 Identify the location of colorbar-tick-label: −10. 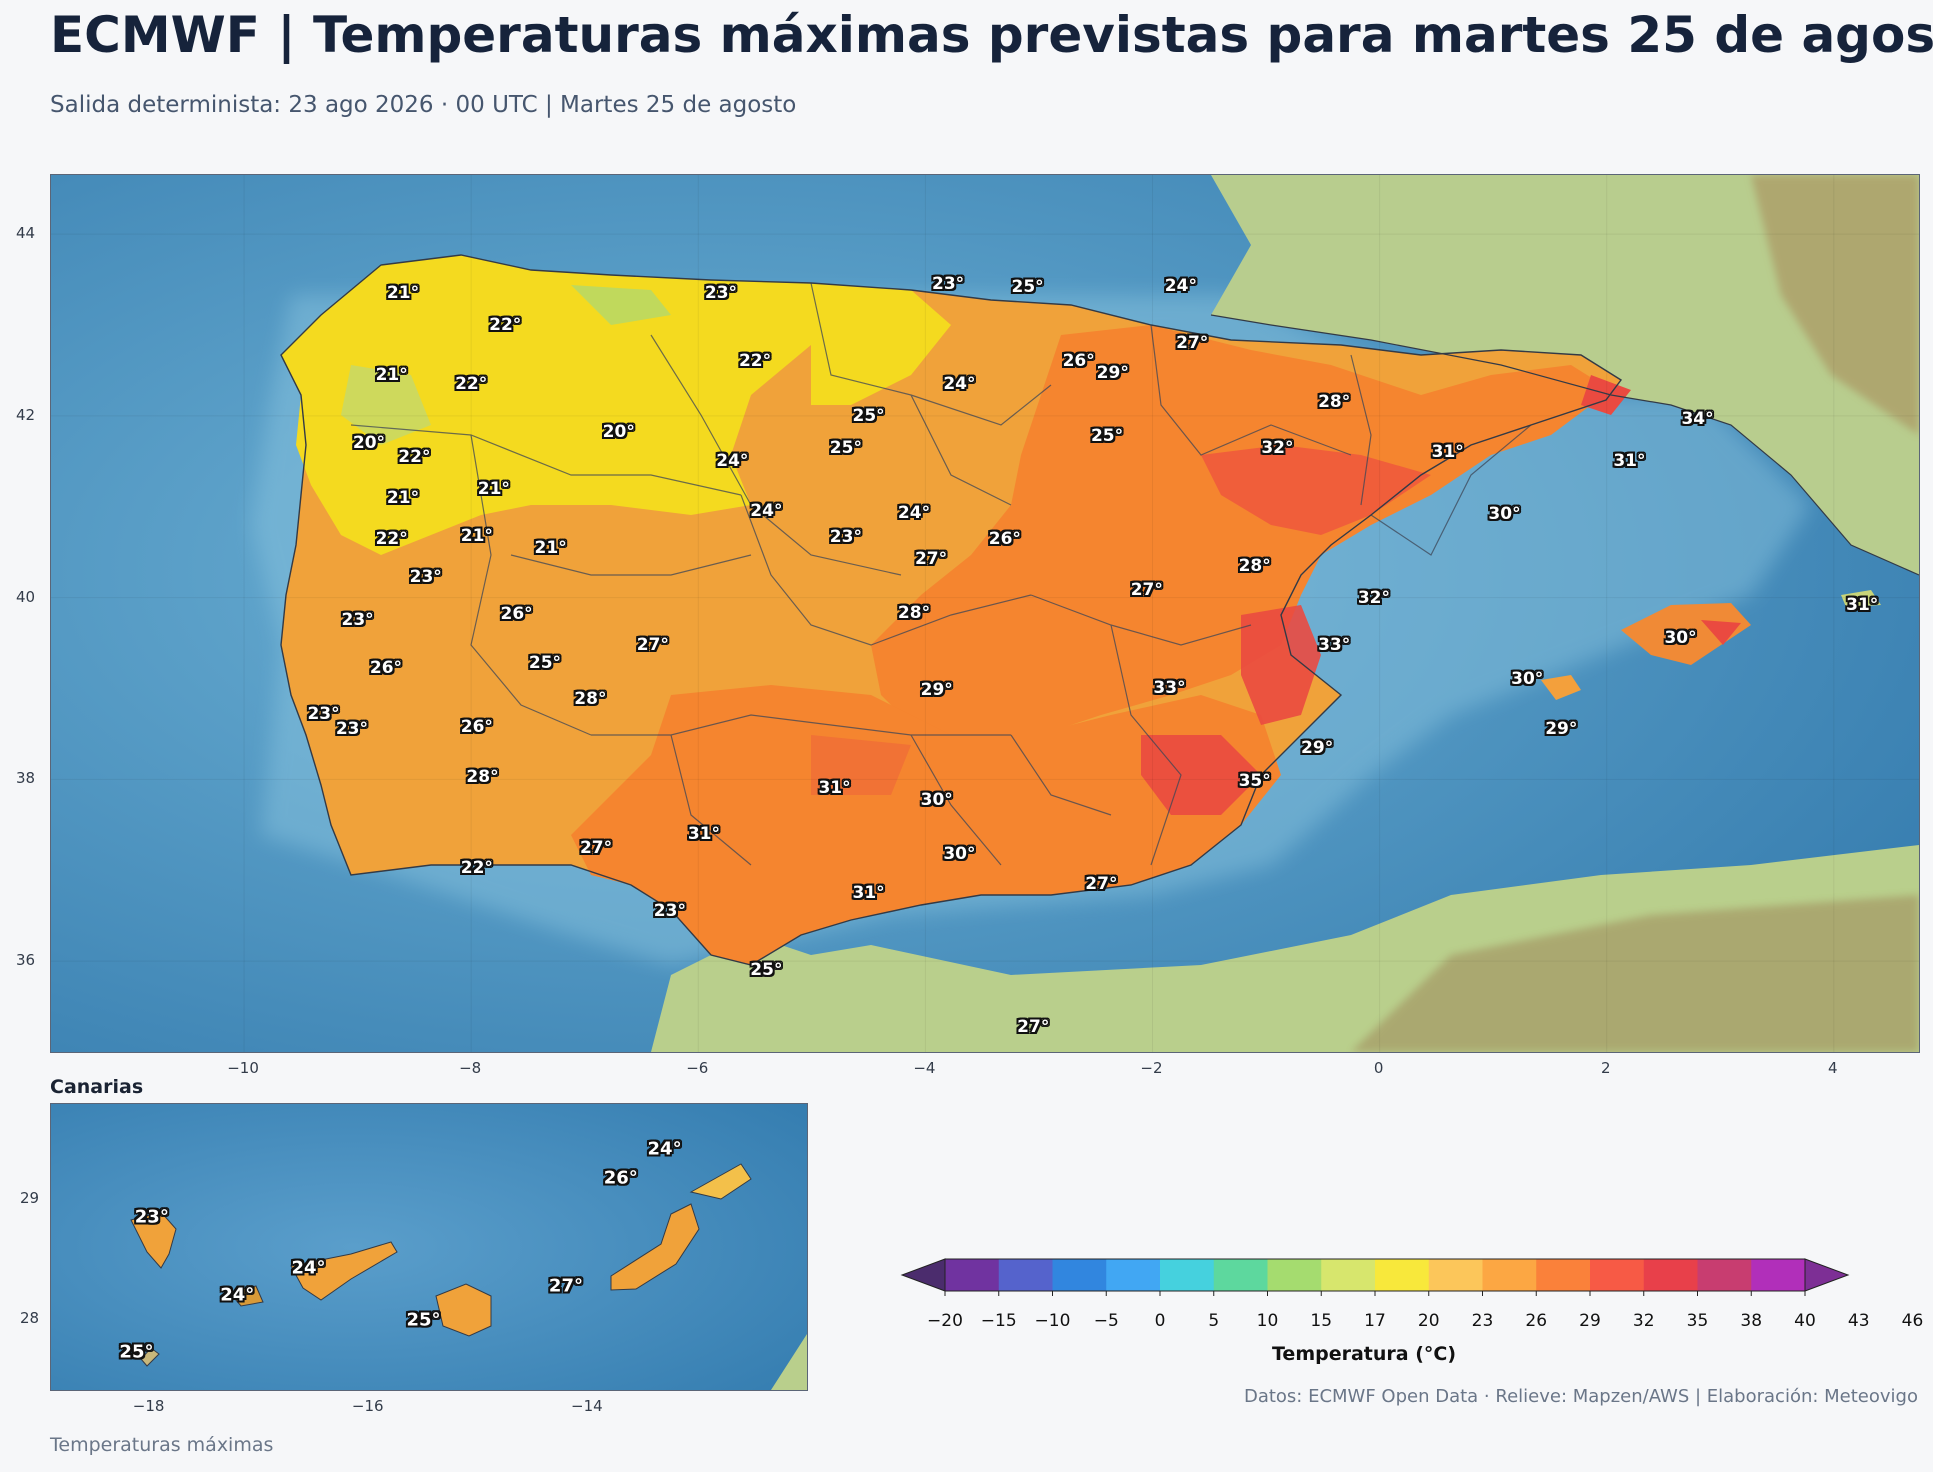
(1052, 1321).